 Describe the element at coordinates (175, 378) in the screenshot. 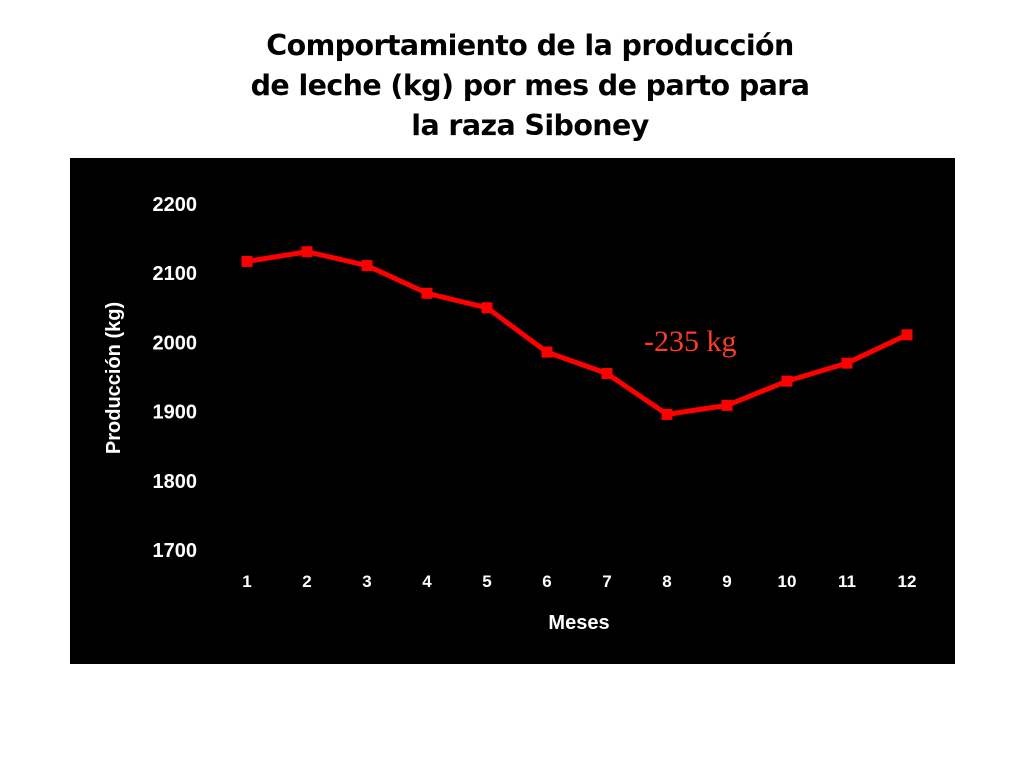

I see `y-axis-ticks: 1700 1800 1900 2000 2100 2200` at that location.